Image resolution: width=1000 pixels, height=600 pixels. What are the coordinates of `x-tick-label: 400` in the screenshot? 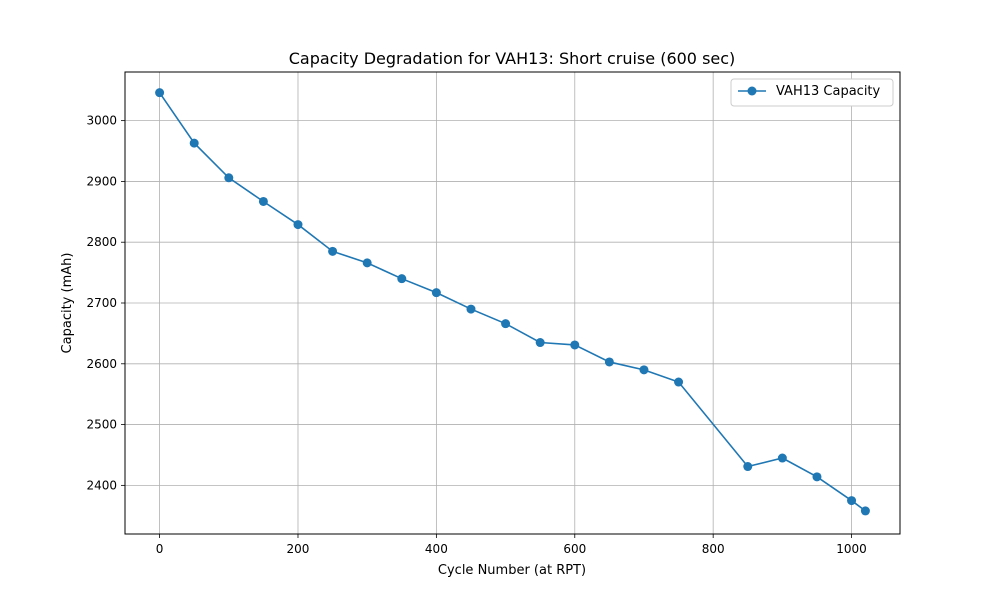 It's located at (436, 549).